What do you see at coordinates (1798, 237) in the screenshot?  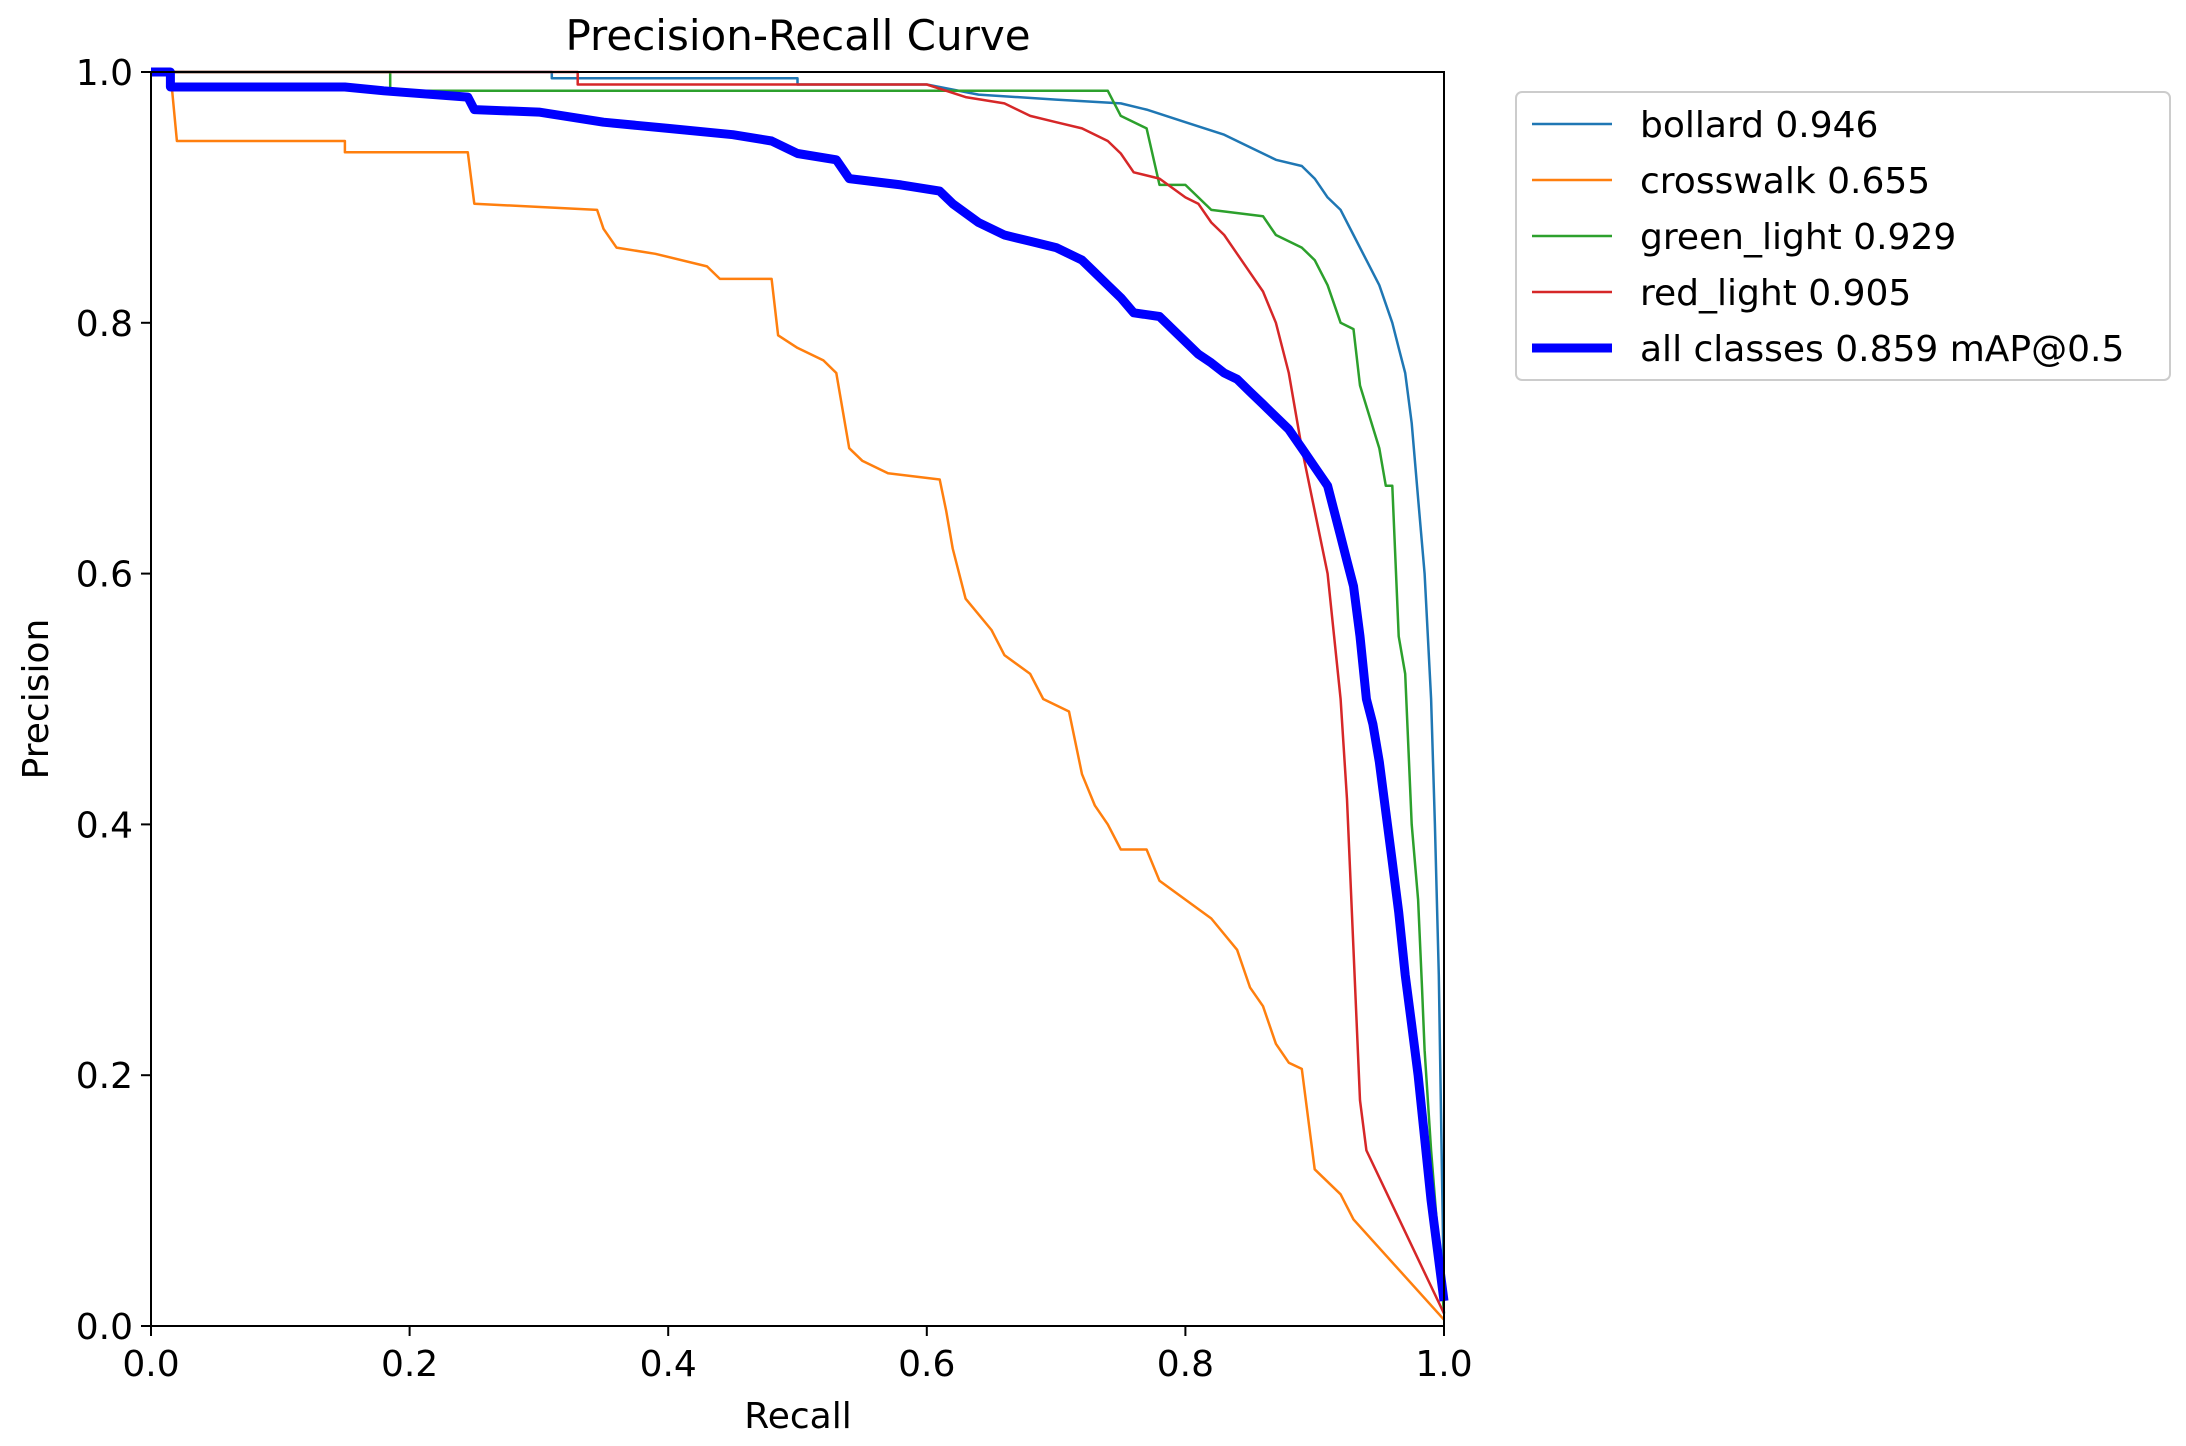 I see `legend-label: green_light 0.929` at bounding box center [1798, 237].